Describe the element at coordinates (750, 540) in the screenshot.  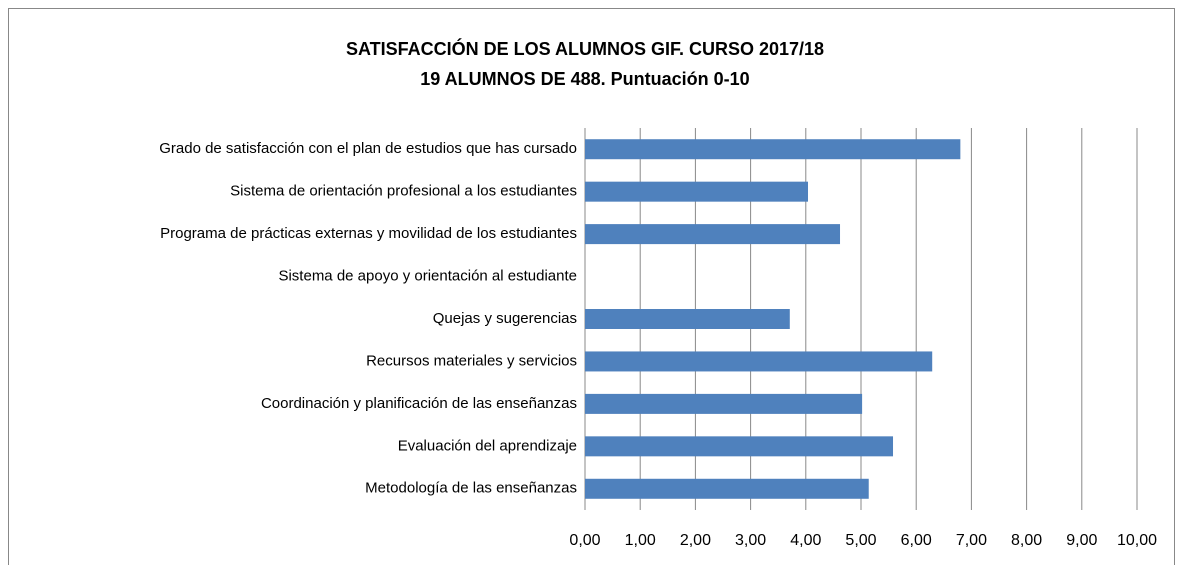
I see `x-tick-label: 3,00` at that location.